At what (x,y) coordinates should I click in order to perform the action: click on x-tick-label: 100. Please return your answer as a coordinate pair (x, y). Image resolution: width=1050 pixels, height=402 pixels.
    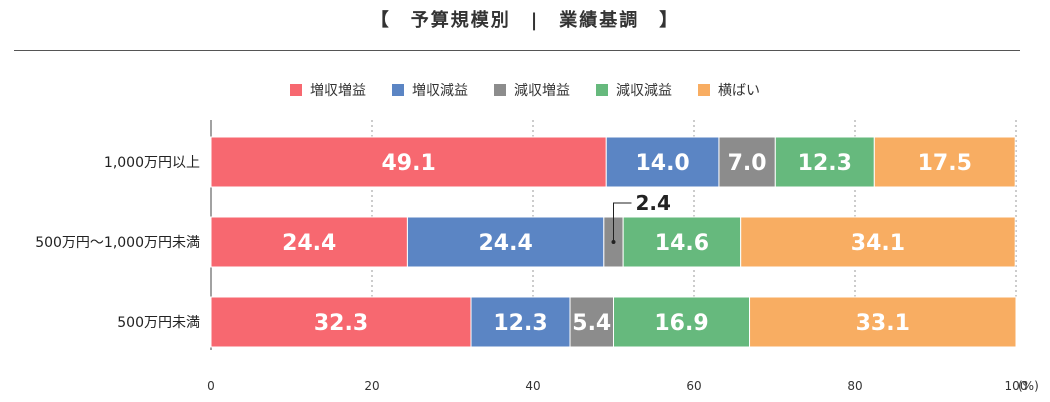
    Looking at the image, I should click on (1016, 386).